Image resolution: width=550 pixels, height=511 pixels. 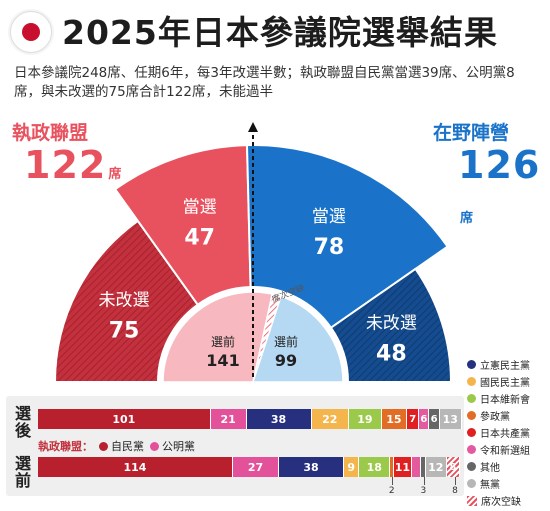 What do you see at coordinates (394, 419) in the screenshot?
I see `bar-segment: 15` at bounding box center [394, 419].